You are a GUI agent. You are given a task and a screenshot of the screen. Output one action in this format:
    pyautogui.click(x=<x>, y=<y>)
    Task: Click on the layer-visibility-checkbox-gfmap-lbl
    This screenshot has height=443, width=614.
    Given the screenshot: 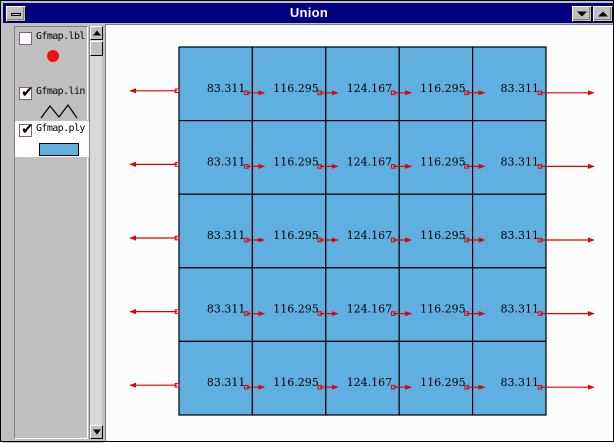 What is the action you would take?
    pyautogui.click(x=25, y=38)
    